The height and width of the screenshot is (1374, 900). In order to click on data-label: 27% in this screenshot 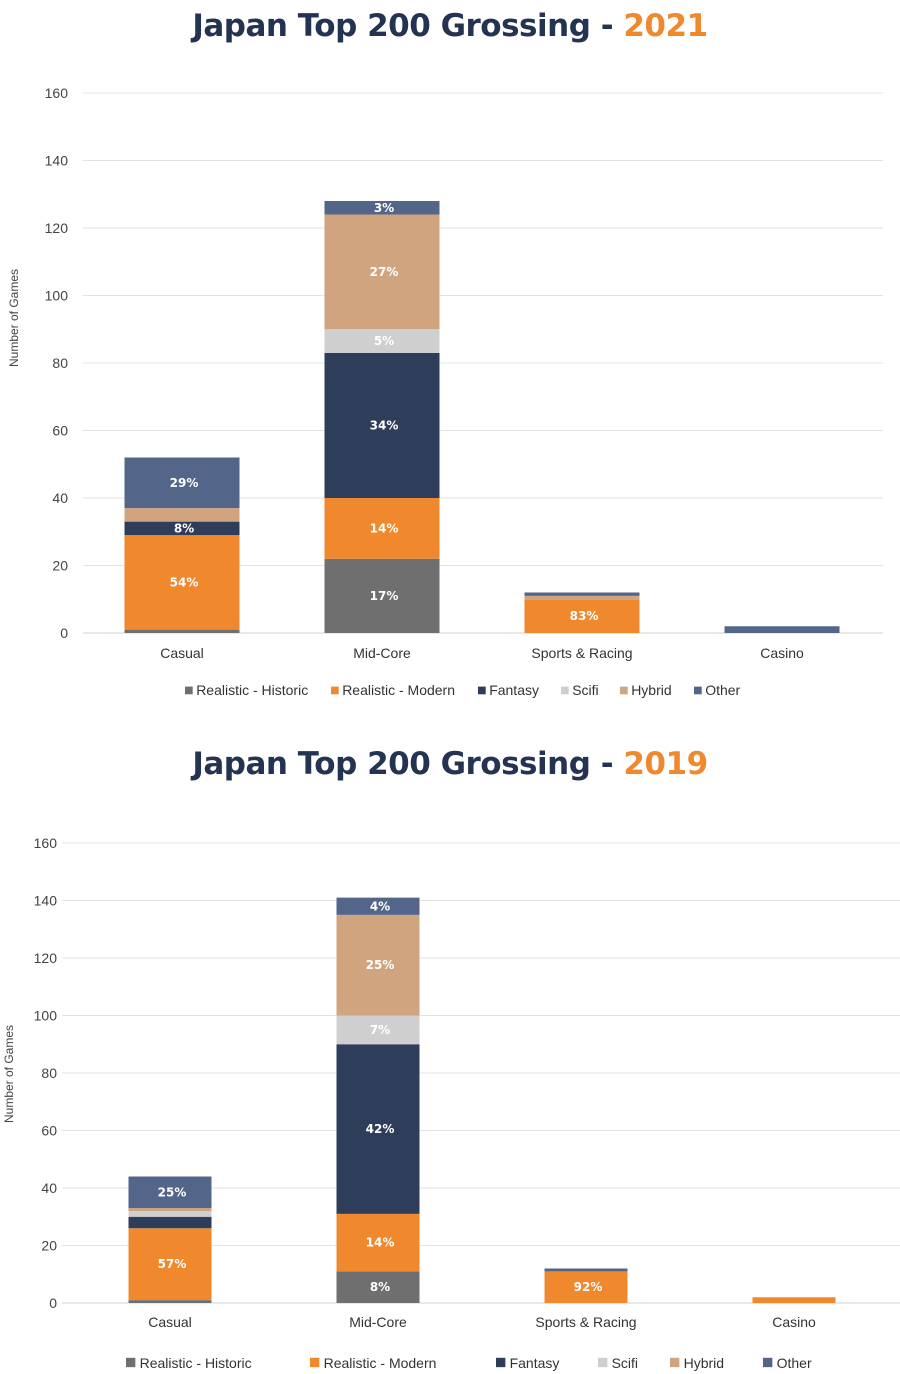, I will do `click(384, 272)`.